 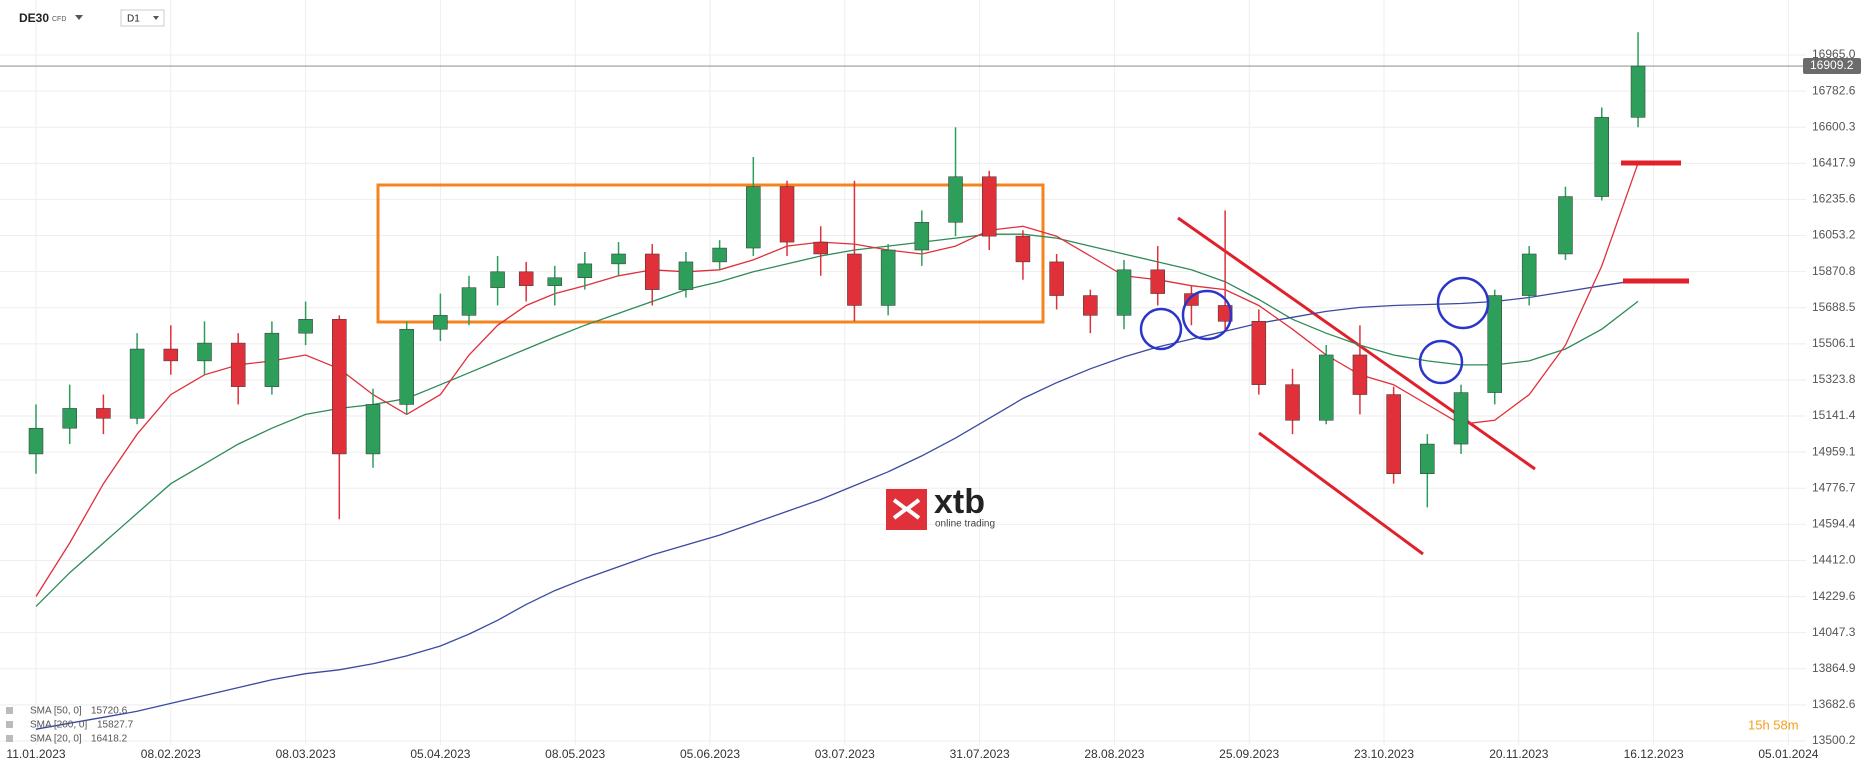 What do you see at coordinates (56, 739) in the screenshot?
I see `legend-name: SMA [20, 0]` at bounding box center [56, 739].